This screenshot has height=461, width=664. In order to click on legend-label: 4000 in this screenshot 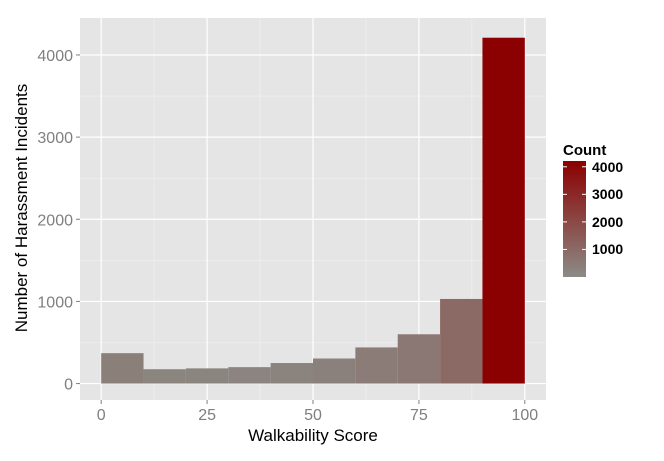, I will do `click(608, 166)`.